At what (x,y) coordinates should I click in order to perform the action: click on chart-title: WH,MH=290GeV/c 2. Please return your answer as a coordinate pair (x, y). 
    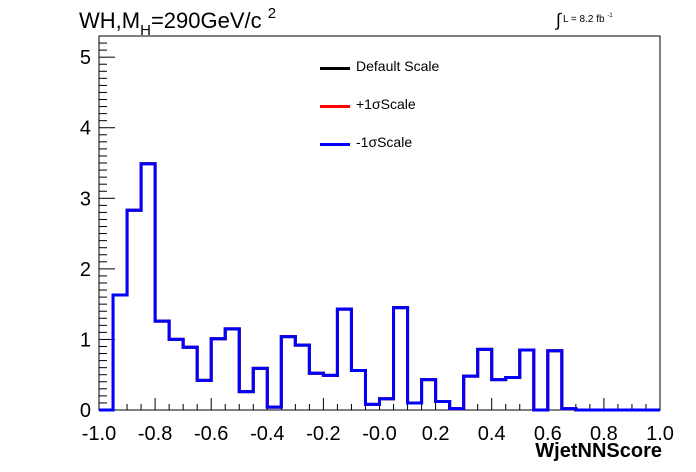
    Looking at the image, I should click on (178, 22).